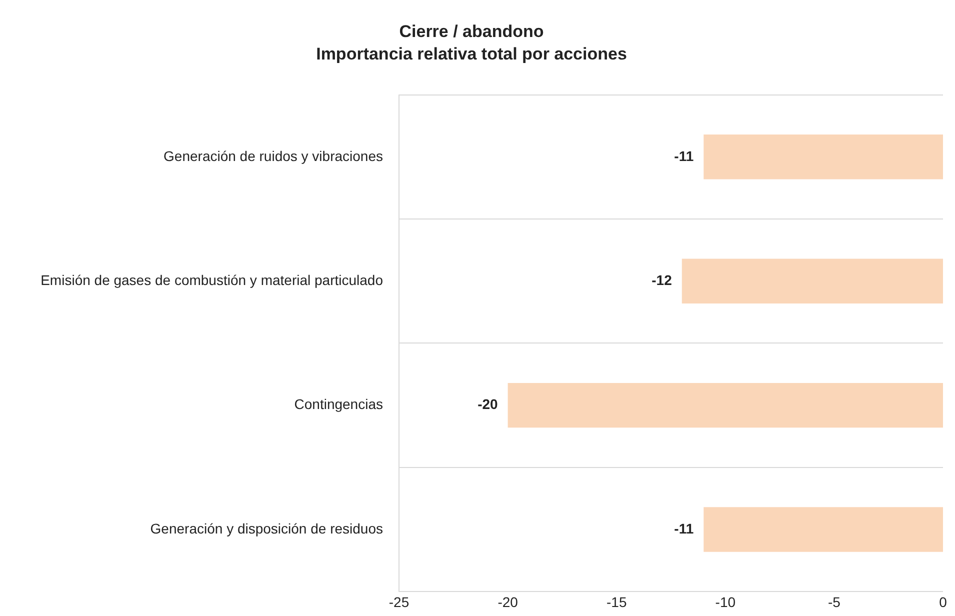  What do you see at coordinates (488, 404) in the screenshot?
I see `data-label: -20` at bounding box center [488, 404].